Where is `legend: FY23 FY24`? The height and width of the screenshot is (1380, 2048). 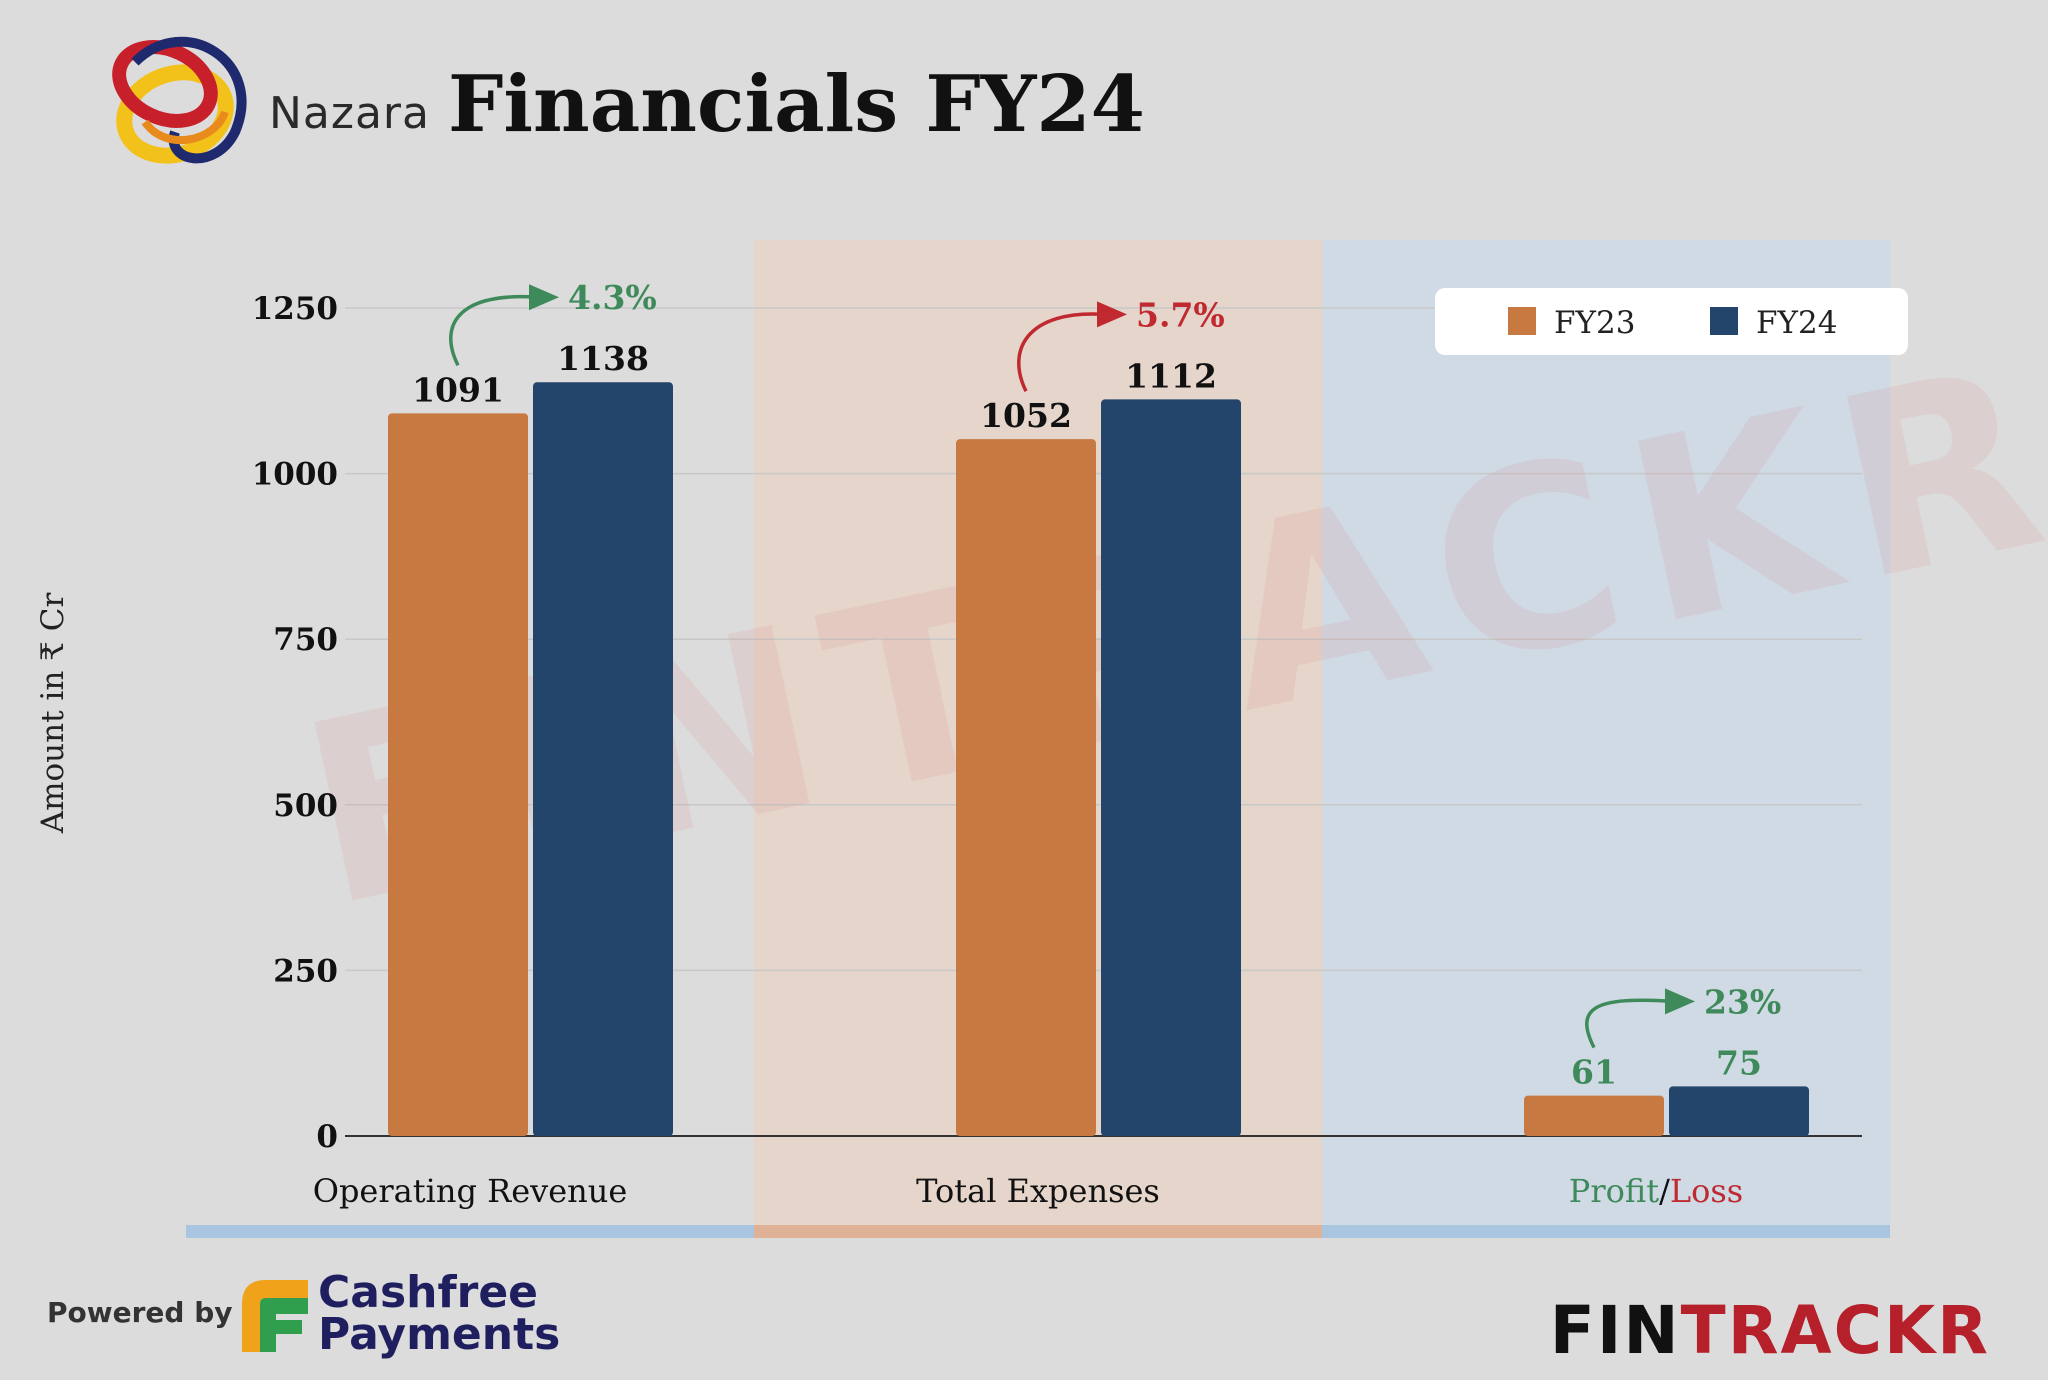
legend: FY23 FY24 is located at coordinates (1671, 321).